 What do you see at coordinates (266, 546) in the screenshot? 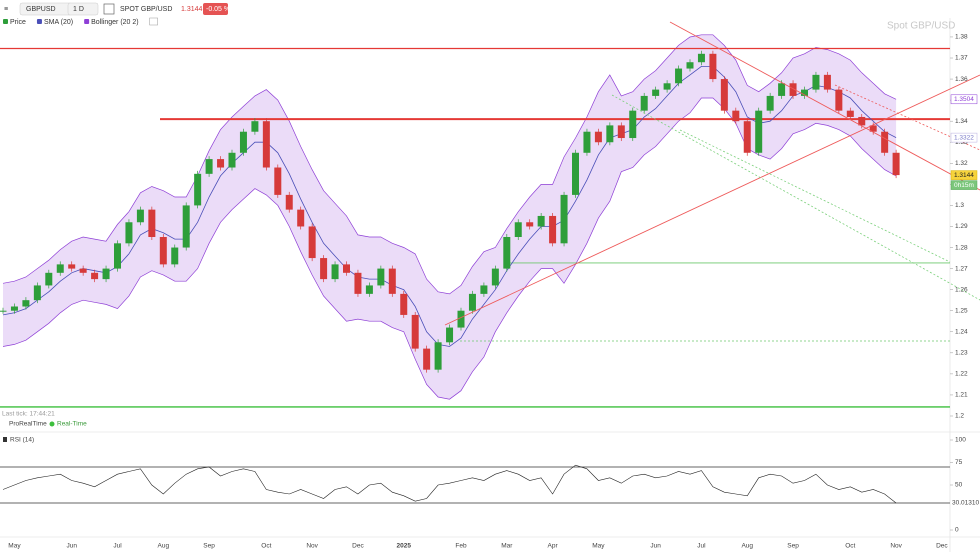
I see `x-tick-label: Oct` at bounding box center [266, 546].